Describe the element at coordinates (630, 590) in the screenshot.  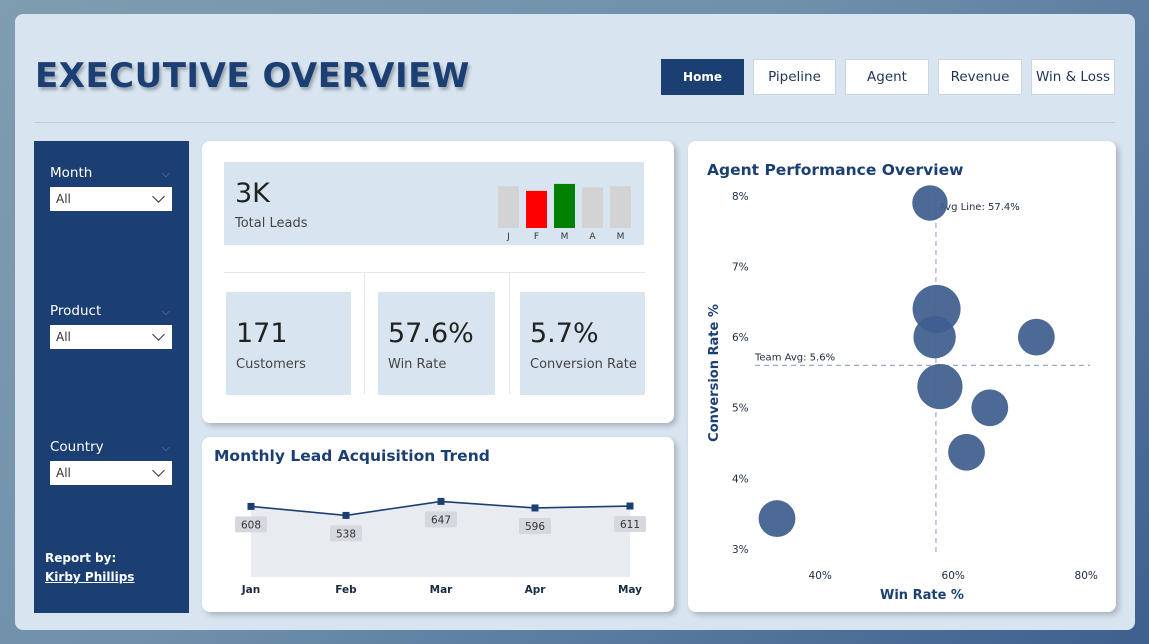
I see `trend-x-tick: May` at that location.